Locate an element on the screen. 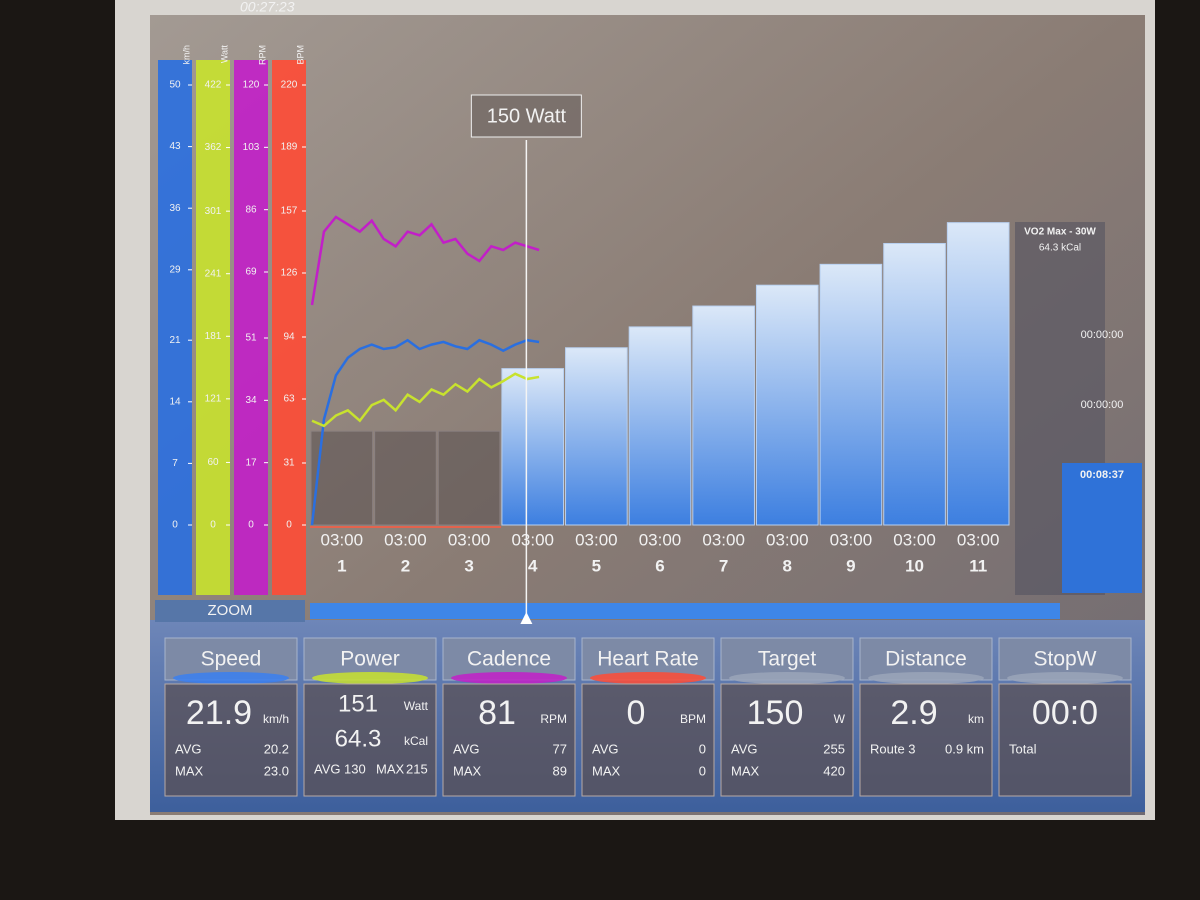 Image resolution: width=1200 pixels, height=900 pixels. timer: 00:08:37 is located at coordinates (1102, 475).